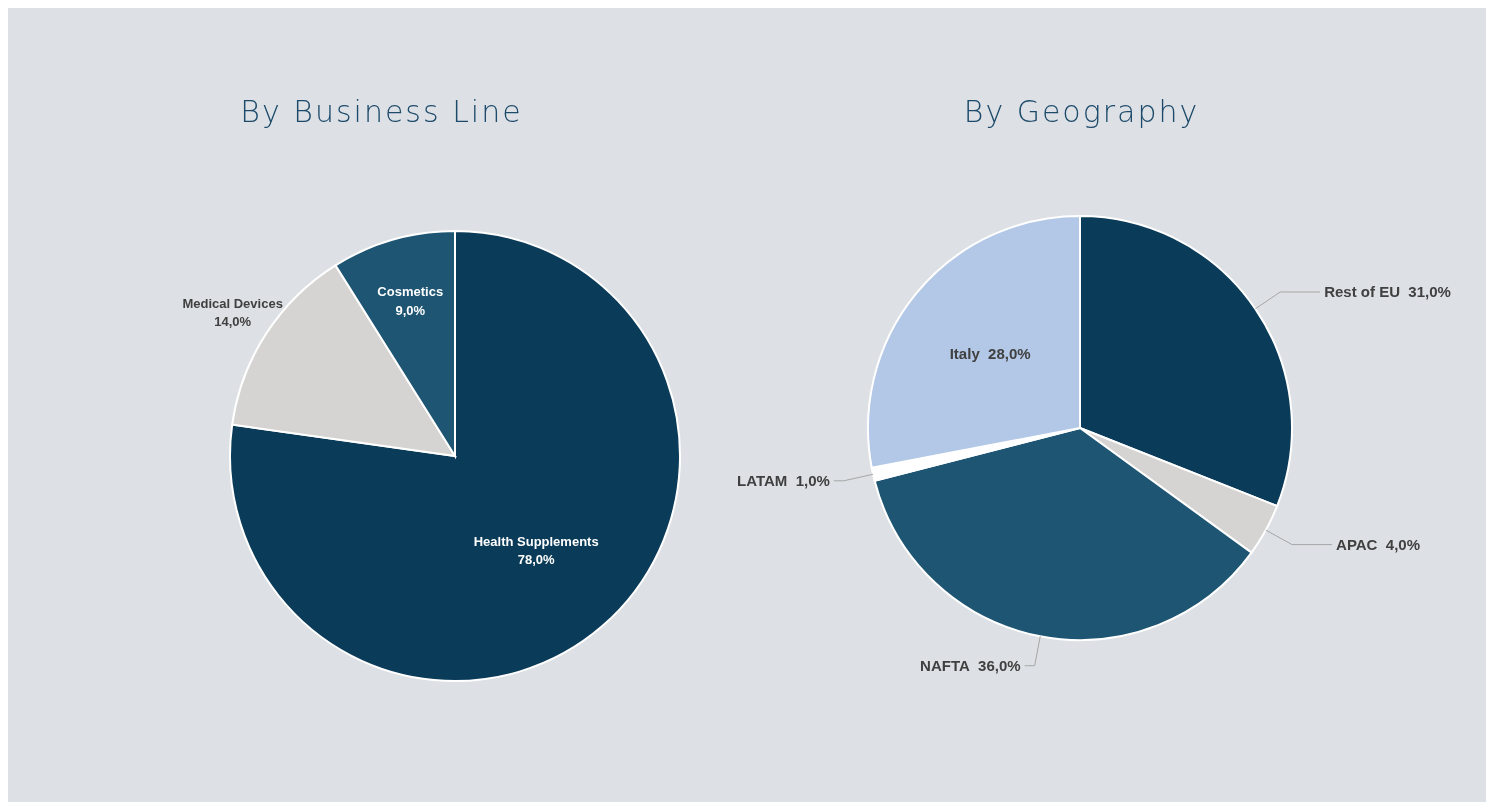 This screenshot has width=1494, height=810. Describe the element at coordinates (1387, 292) in the screenshot. I see `slice-label: Rest of EU 31,0%` at that location.